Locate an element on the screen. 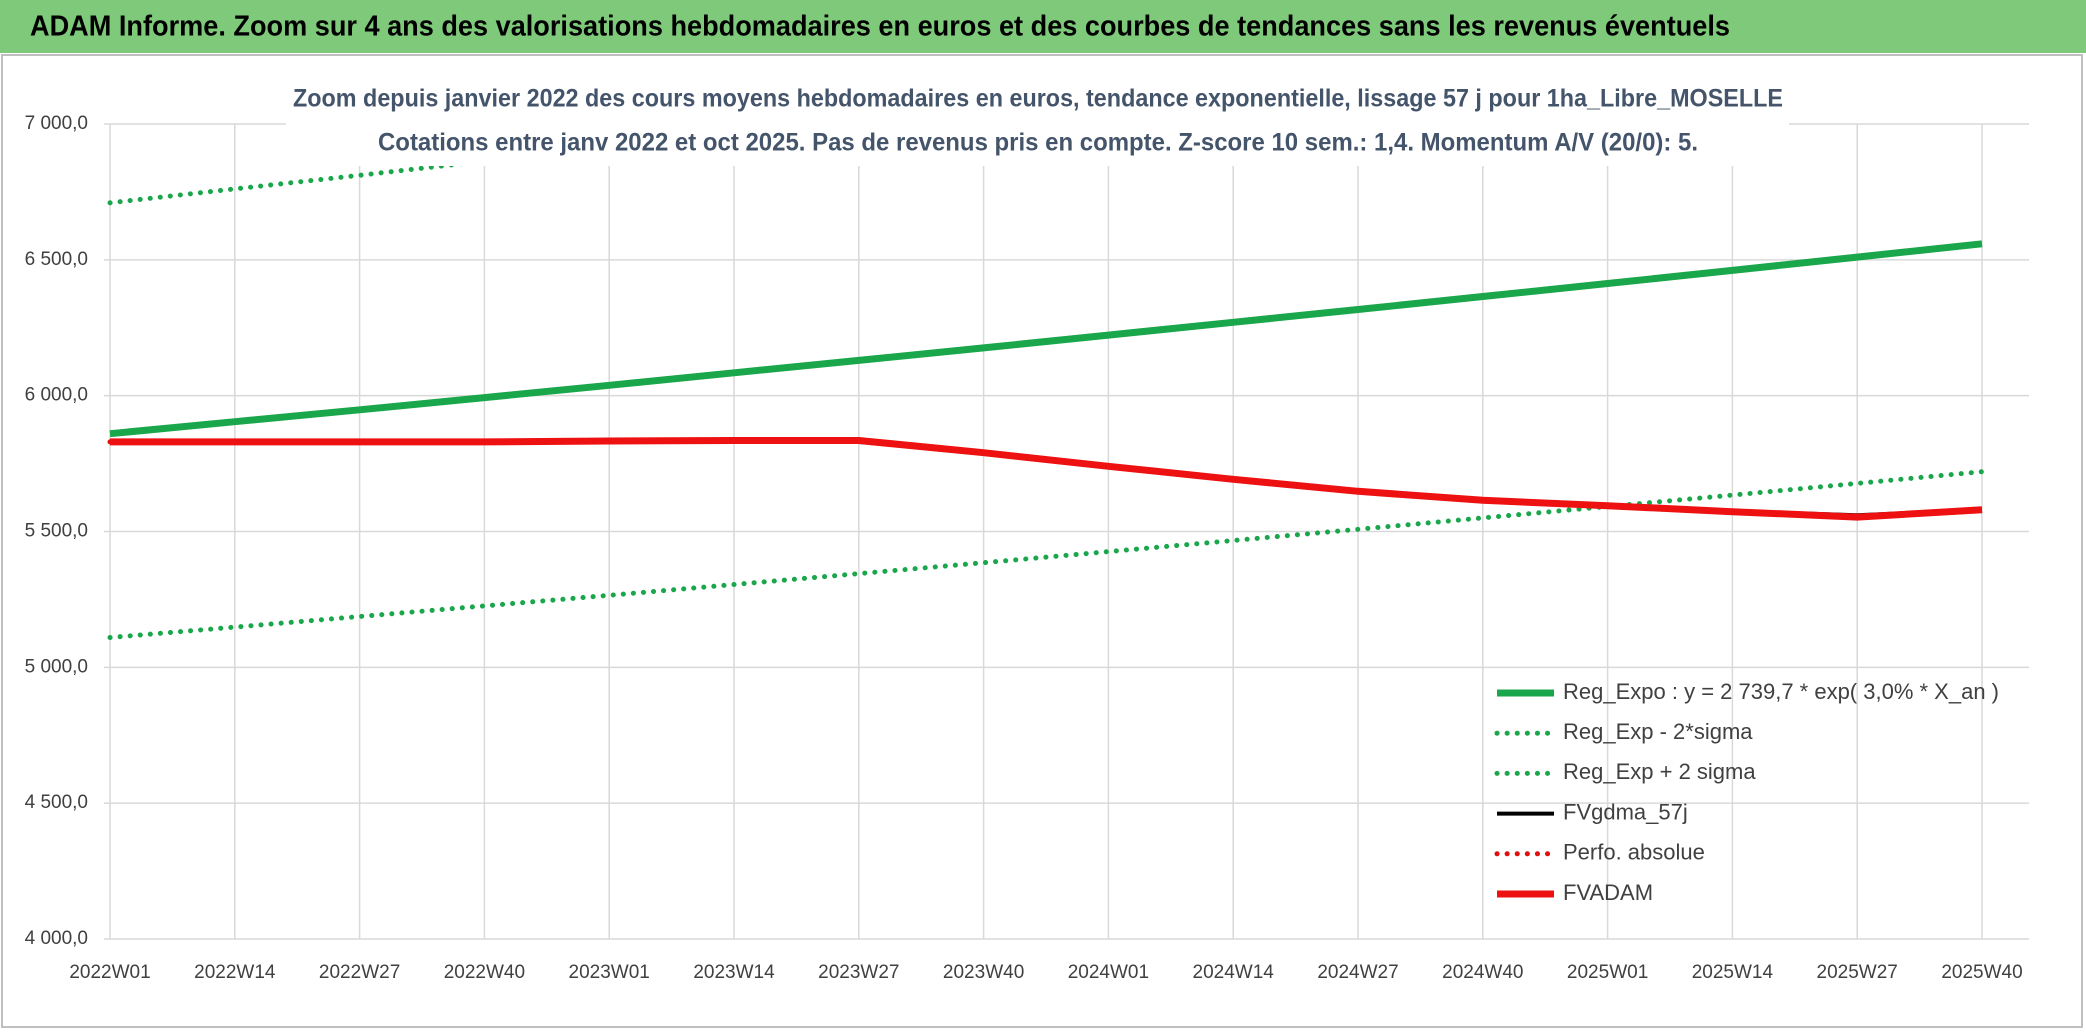 This screenshot has height=1036, width=2086. subtitle-backing is located at coordinates (1037, 119).